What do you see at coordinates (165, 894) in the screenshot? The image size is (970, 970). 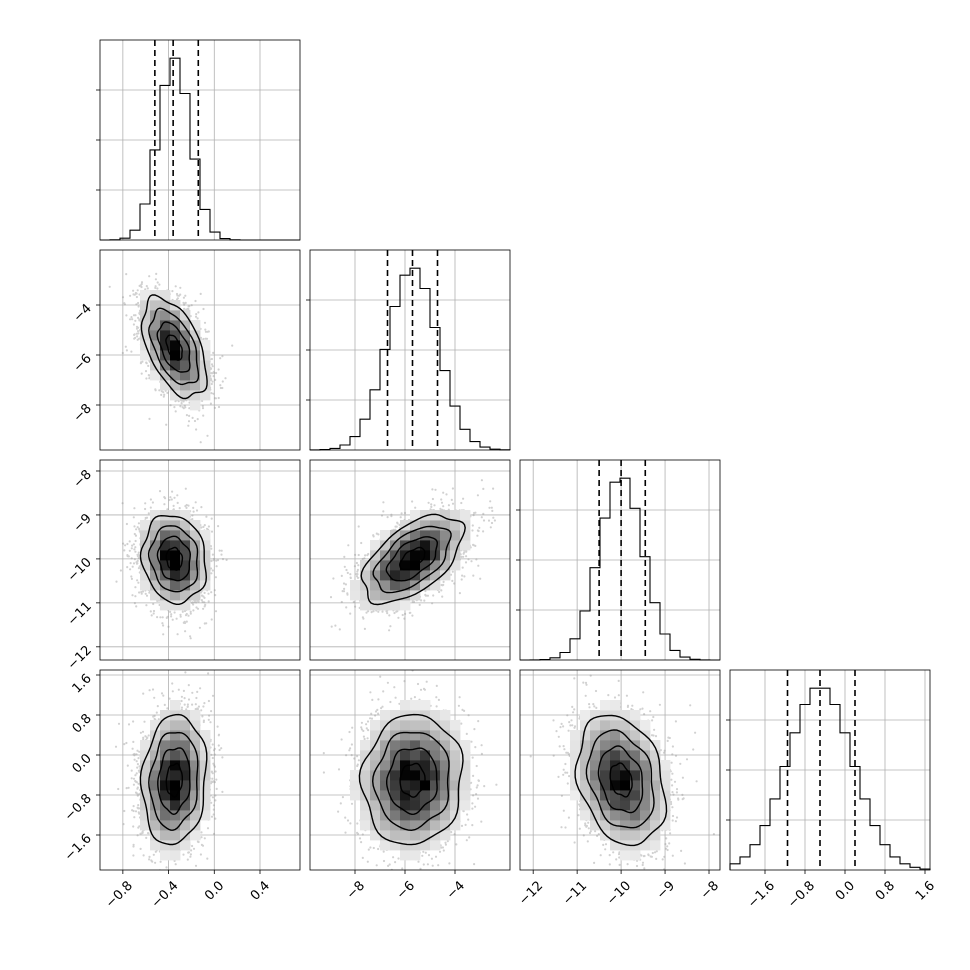 I see `x-tick-label: −0.4` at bounding box center [165, 894].